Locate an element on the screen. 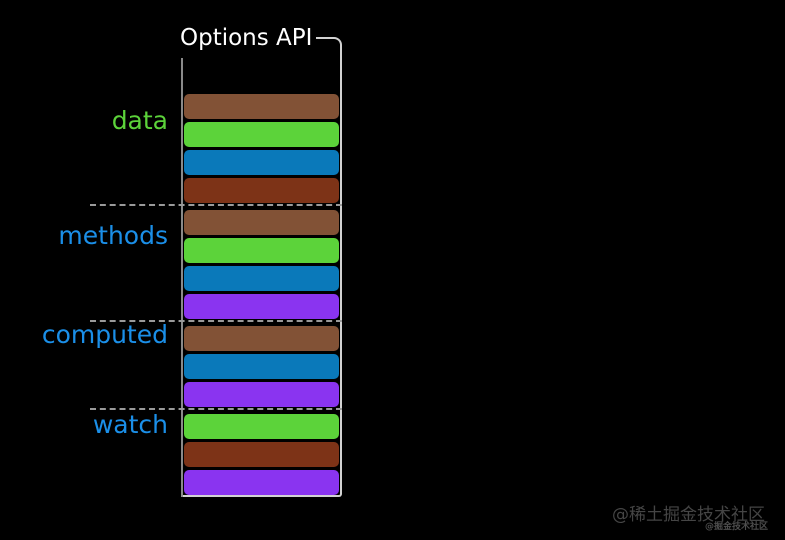 The image size is (785, 540). section-computed is located at coordinates (261, 366).